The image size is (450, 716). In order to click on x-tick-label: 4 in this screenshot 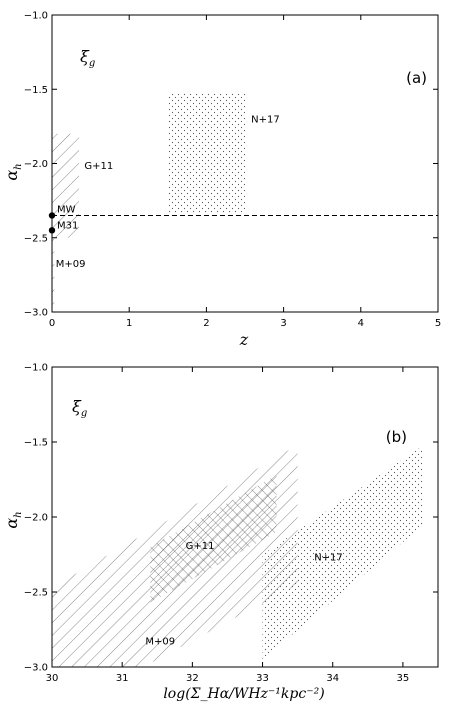, I will do `click(361, 323)`.